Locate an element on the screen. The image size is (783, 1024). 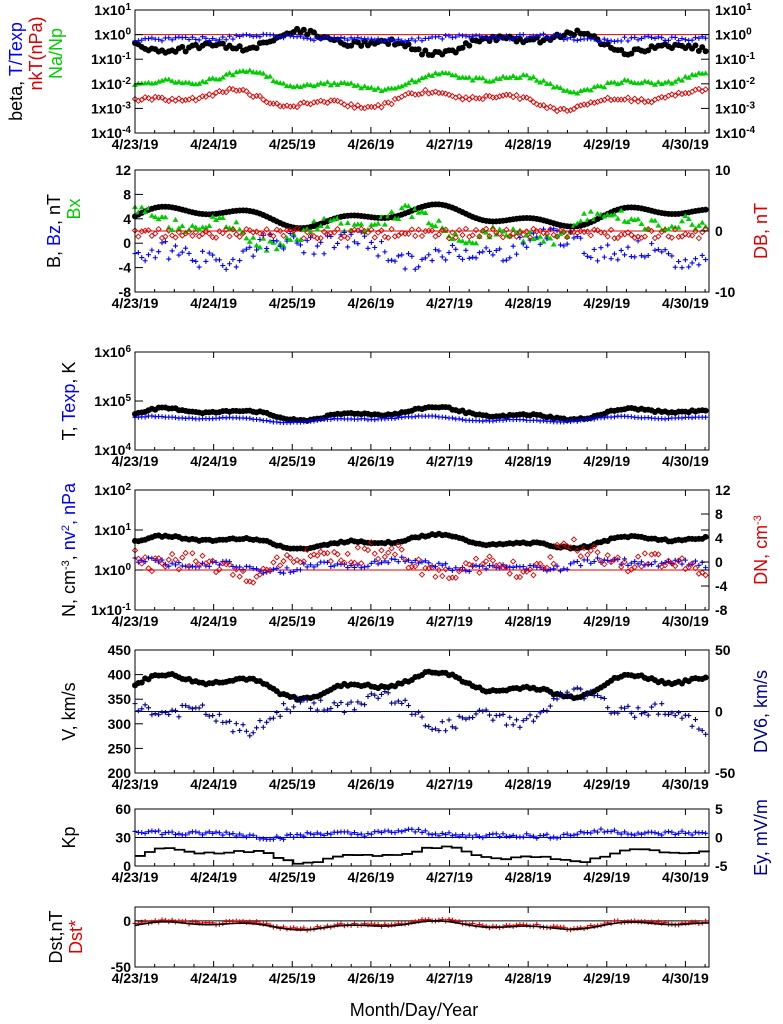
x-tick-label: 4/28/19 is located at coordinates (528, 461).